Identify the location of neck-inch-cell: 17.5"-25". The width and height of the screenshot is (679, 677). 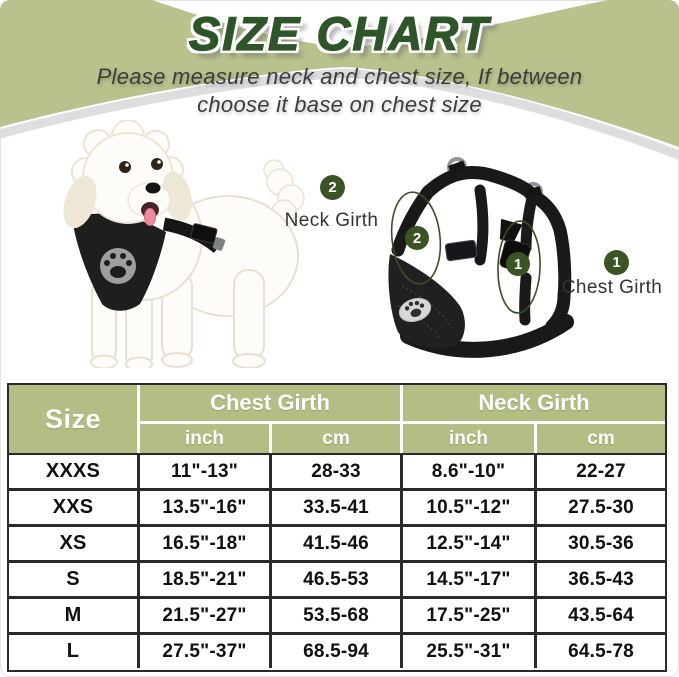
(468, 615).